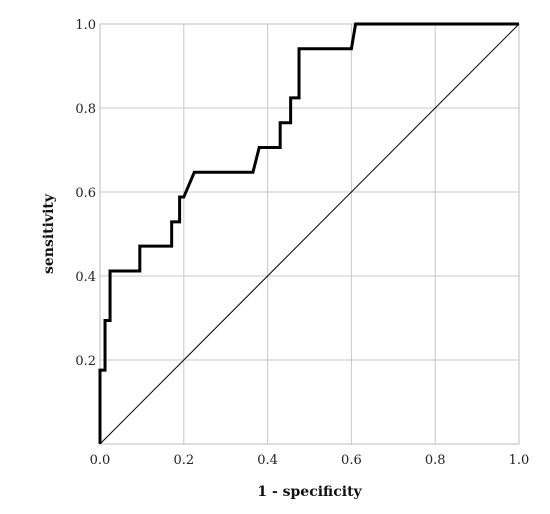 Image resolution: width=550 pixels, height=514 pixels. Describe the element at coordinates (309, 492) in the screenshot. I see `x-axis-title: 1 - specificity` at that location.